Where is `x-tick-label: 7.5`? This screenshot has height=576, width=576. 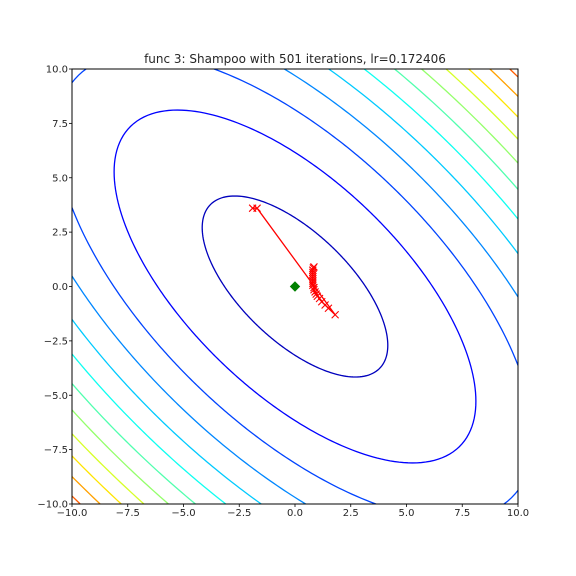 x-tick-label: 7.5 is located at coordinates (462, 513).